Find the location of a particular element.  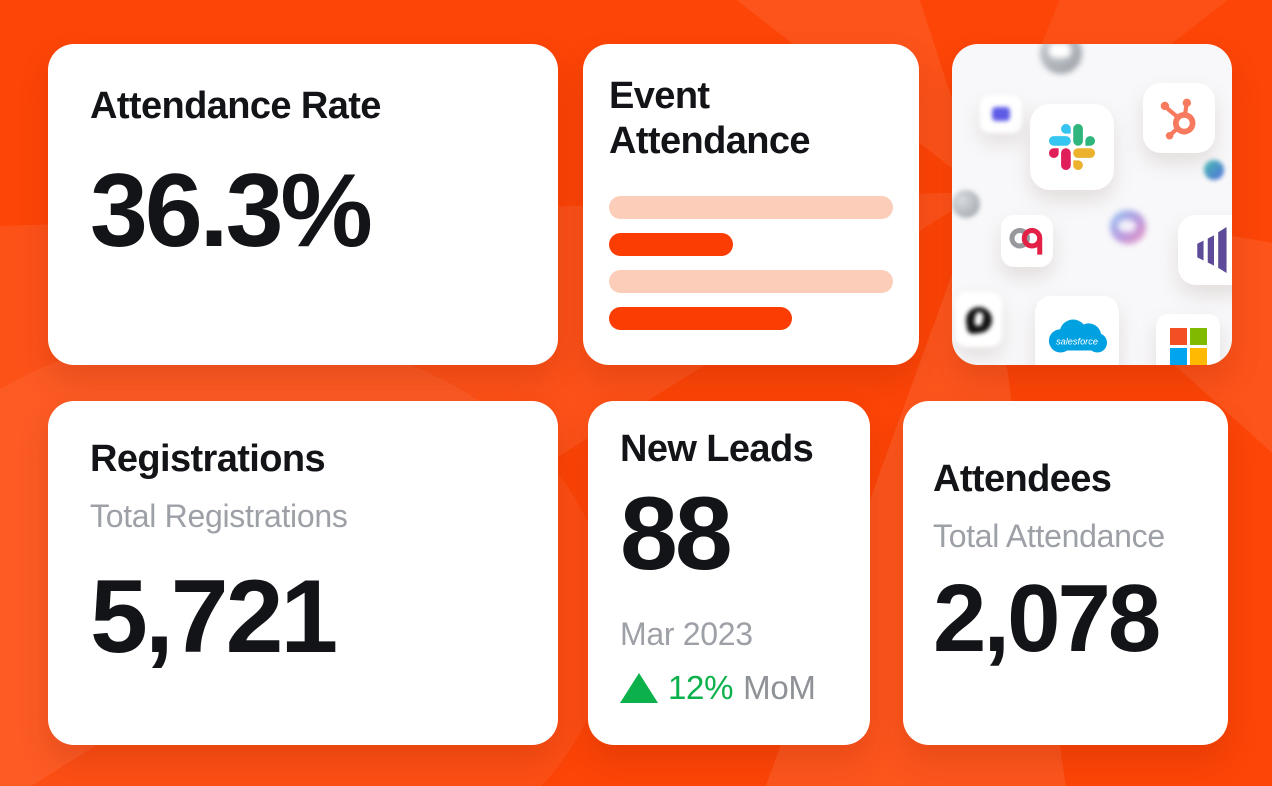

teal-dot-app-icon is located at coordinates (1214, 170).